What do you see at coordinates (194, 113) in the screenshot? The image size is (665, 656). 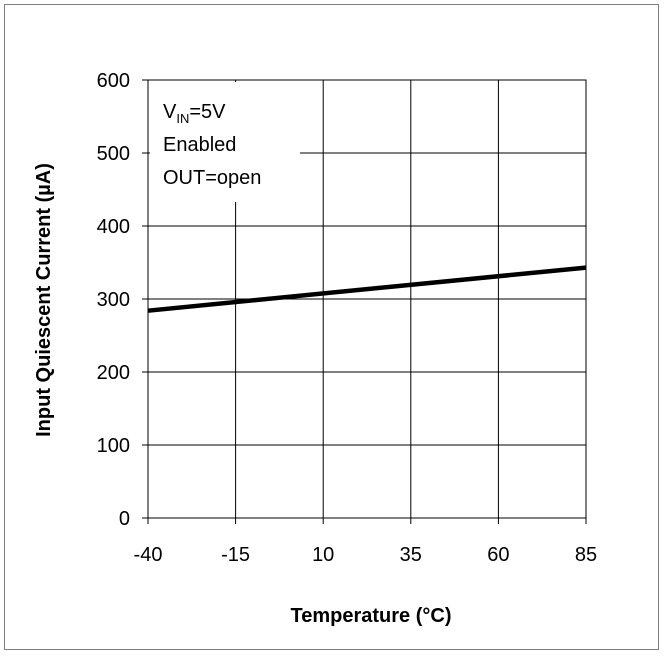 I see `annotation-vin: VIN=5V` at bounding box center [194, 113].